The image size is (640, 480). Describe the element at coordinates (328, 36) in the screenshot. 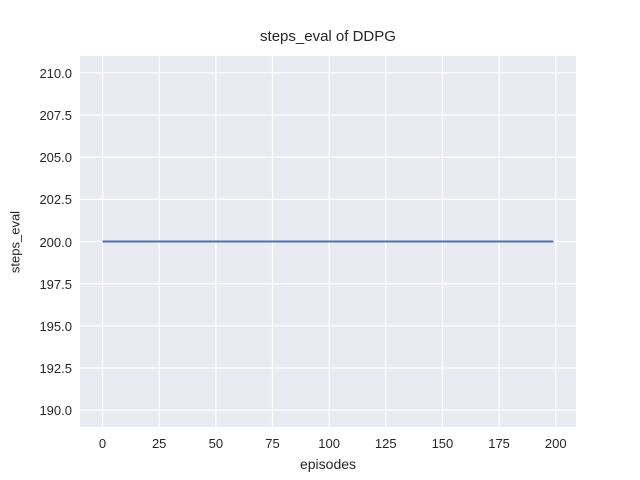

I see `chart-title: steps_eval of DDPG` at that location.